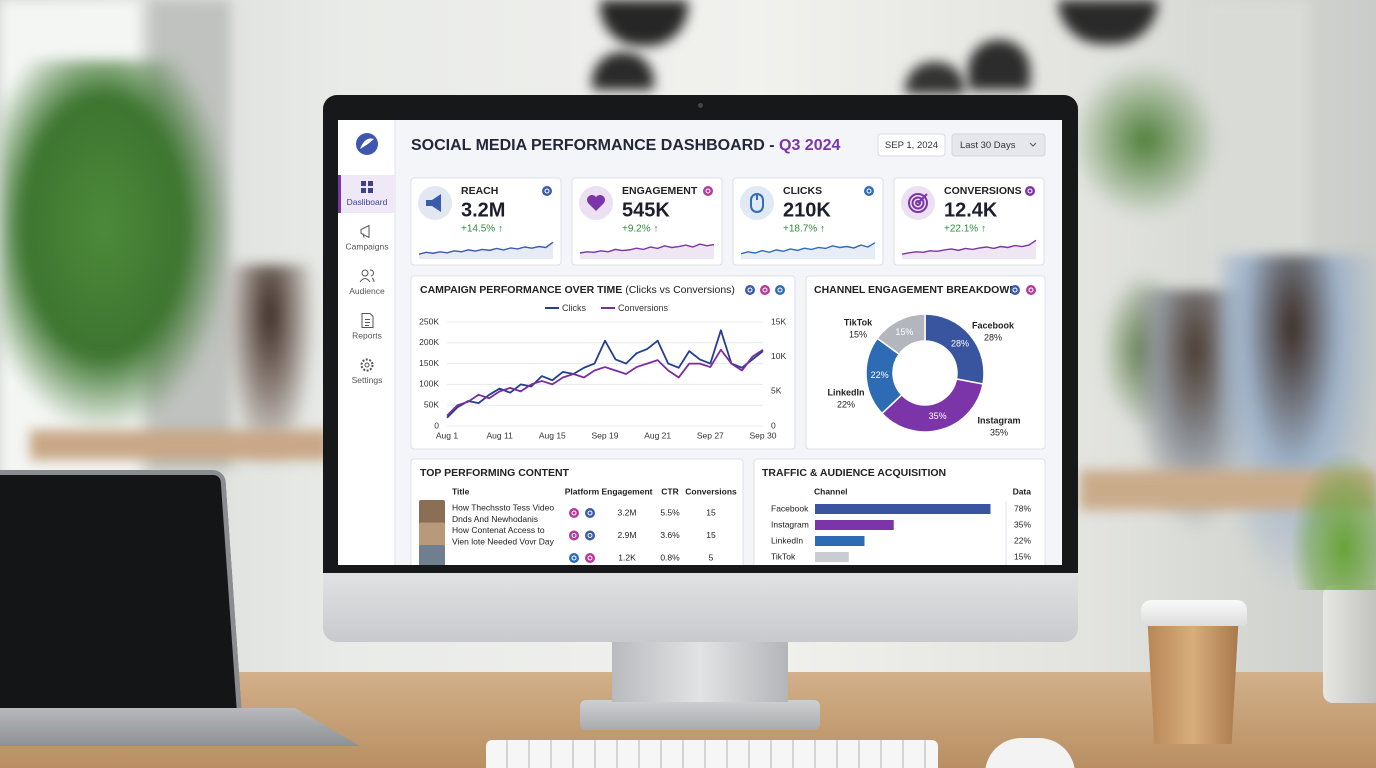  I want to click on date-box, so click(911, 145).